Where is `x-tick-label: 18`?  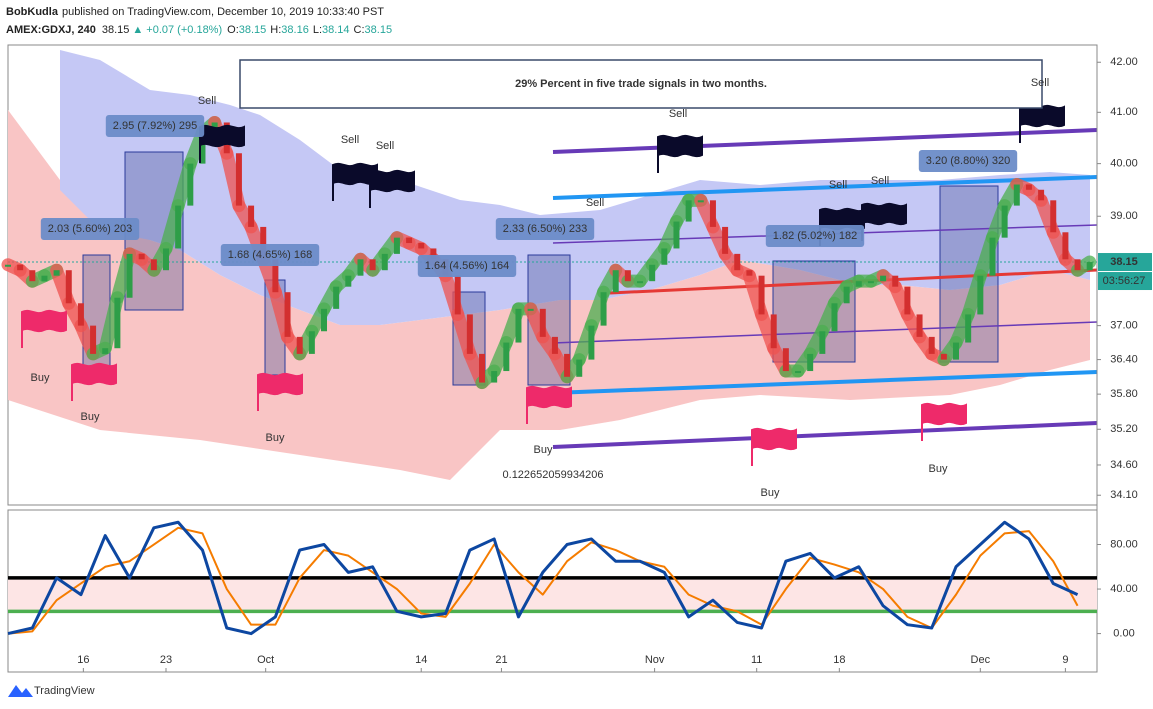 x-tick-label: 18 is located at coordinates (839, 660).